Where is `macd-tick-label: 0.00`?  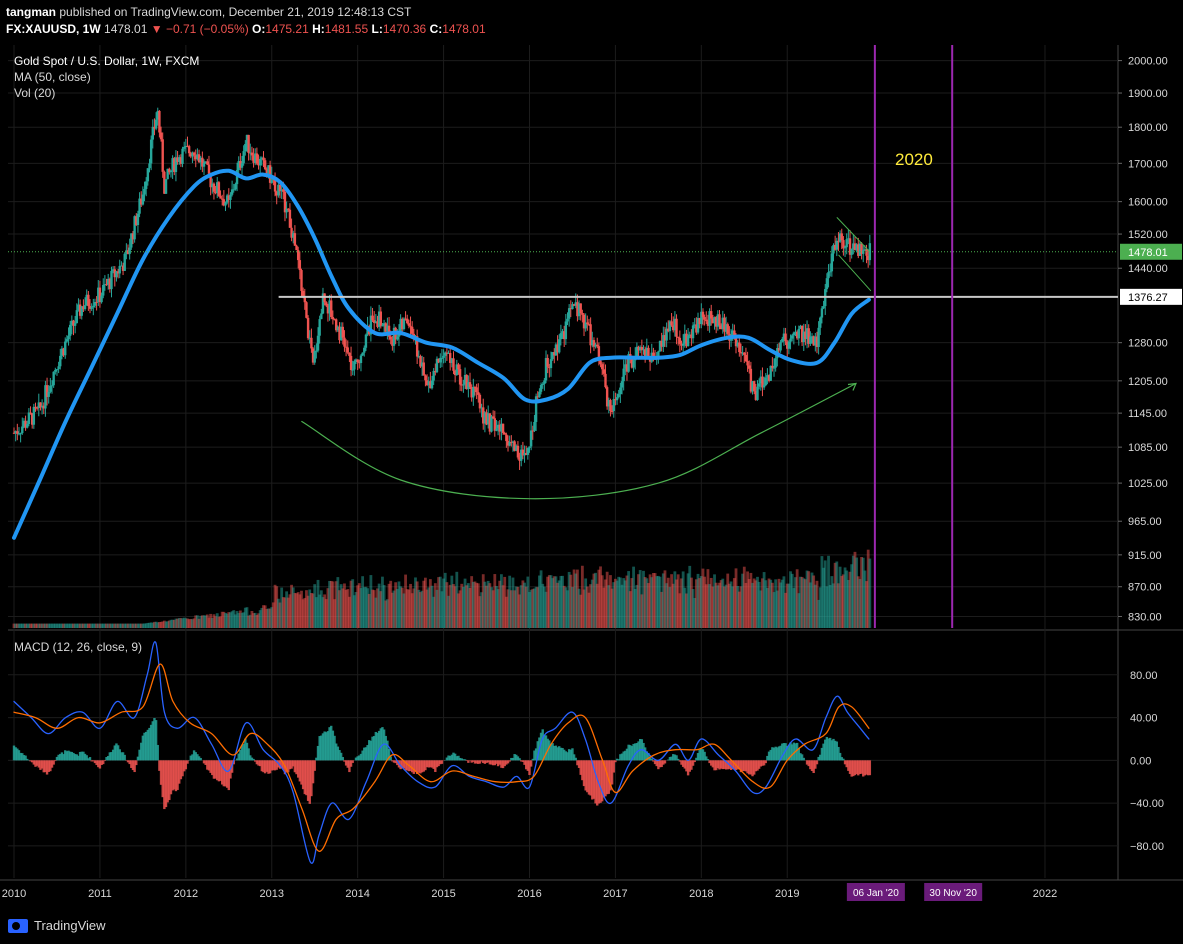 macd-tick-label: 0.00 is located at coordinates (1140, 761).